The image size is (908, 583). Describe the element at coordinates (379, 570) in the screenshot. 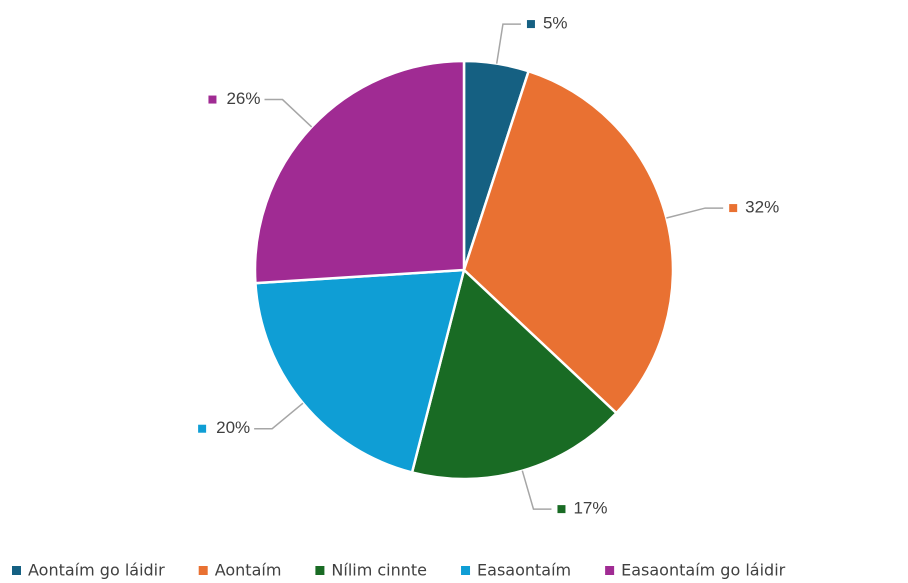

I see `legend-label: Nílim cinnte` at that location.